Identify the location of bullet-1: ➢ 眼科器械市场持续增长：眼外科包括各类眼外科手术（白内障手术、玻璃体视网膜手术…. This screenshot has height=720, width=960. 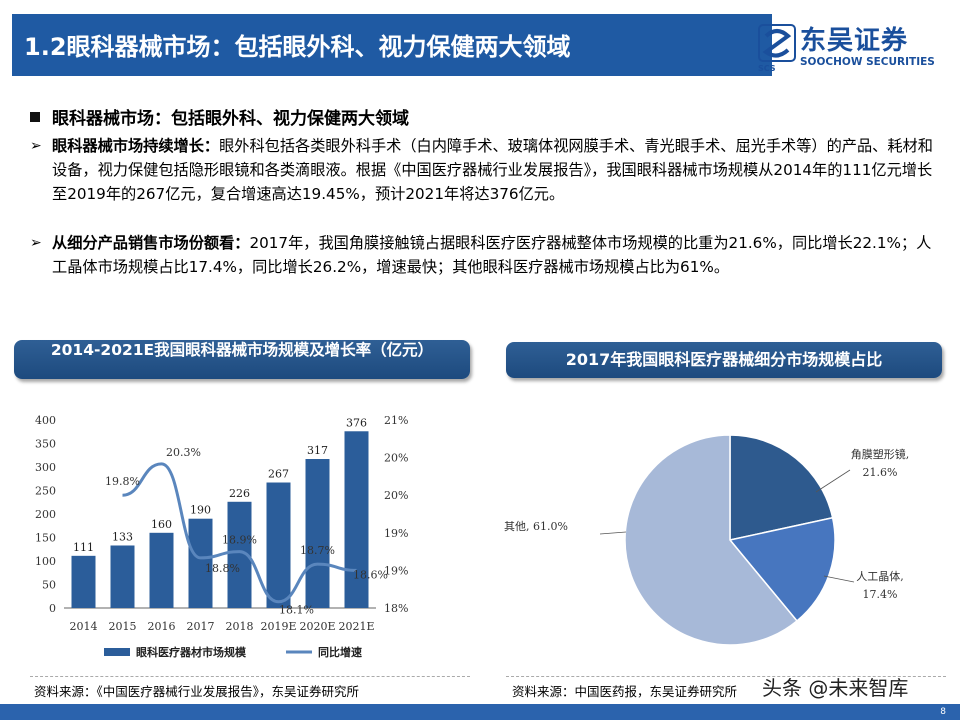
(485, 170).